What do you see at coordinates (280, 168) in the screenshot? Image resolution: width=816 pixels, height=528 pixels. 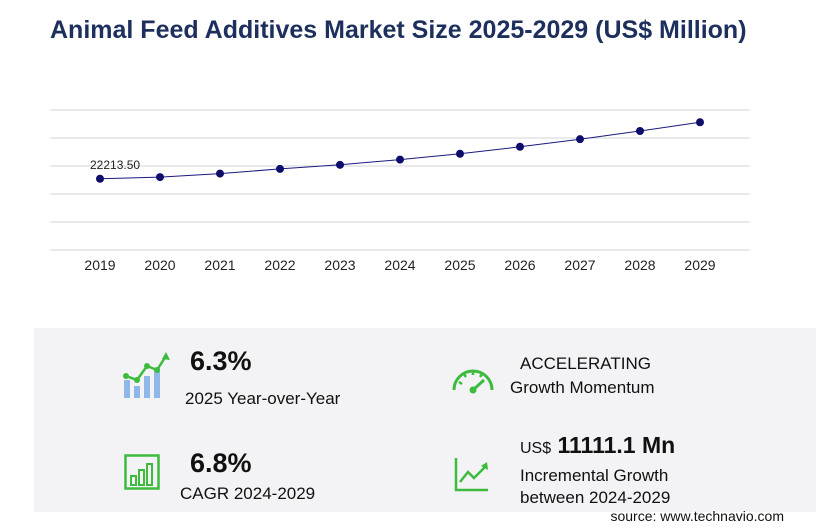 I see `data-point-2022` at bounding box center [280, 168].